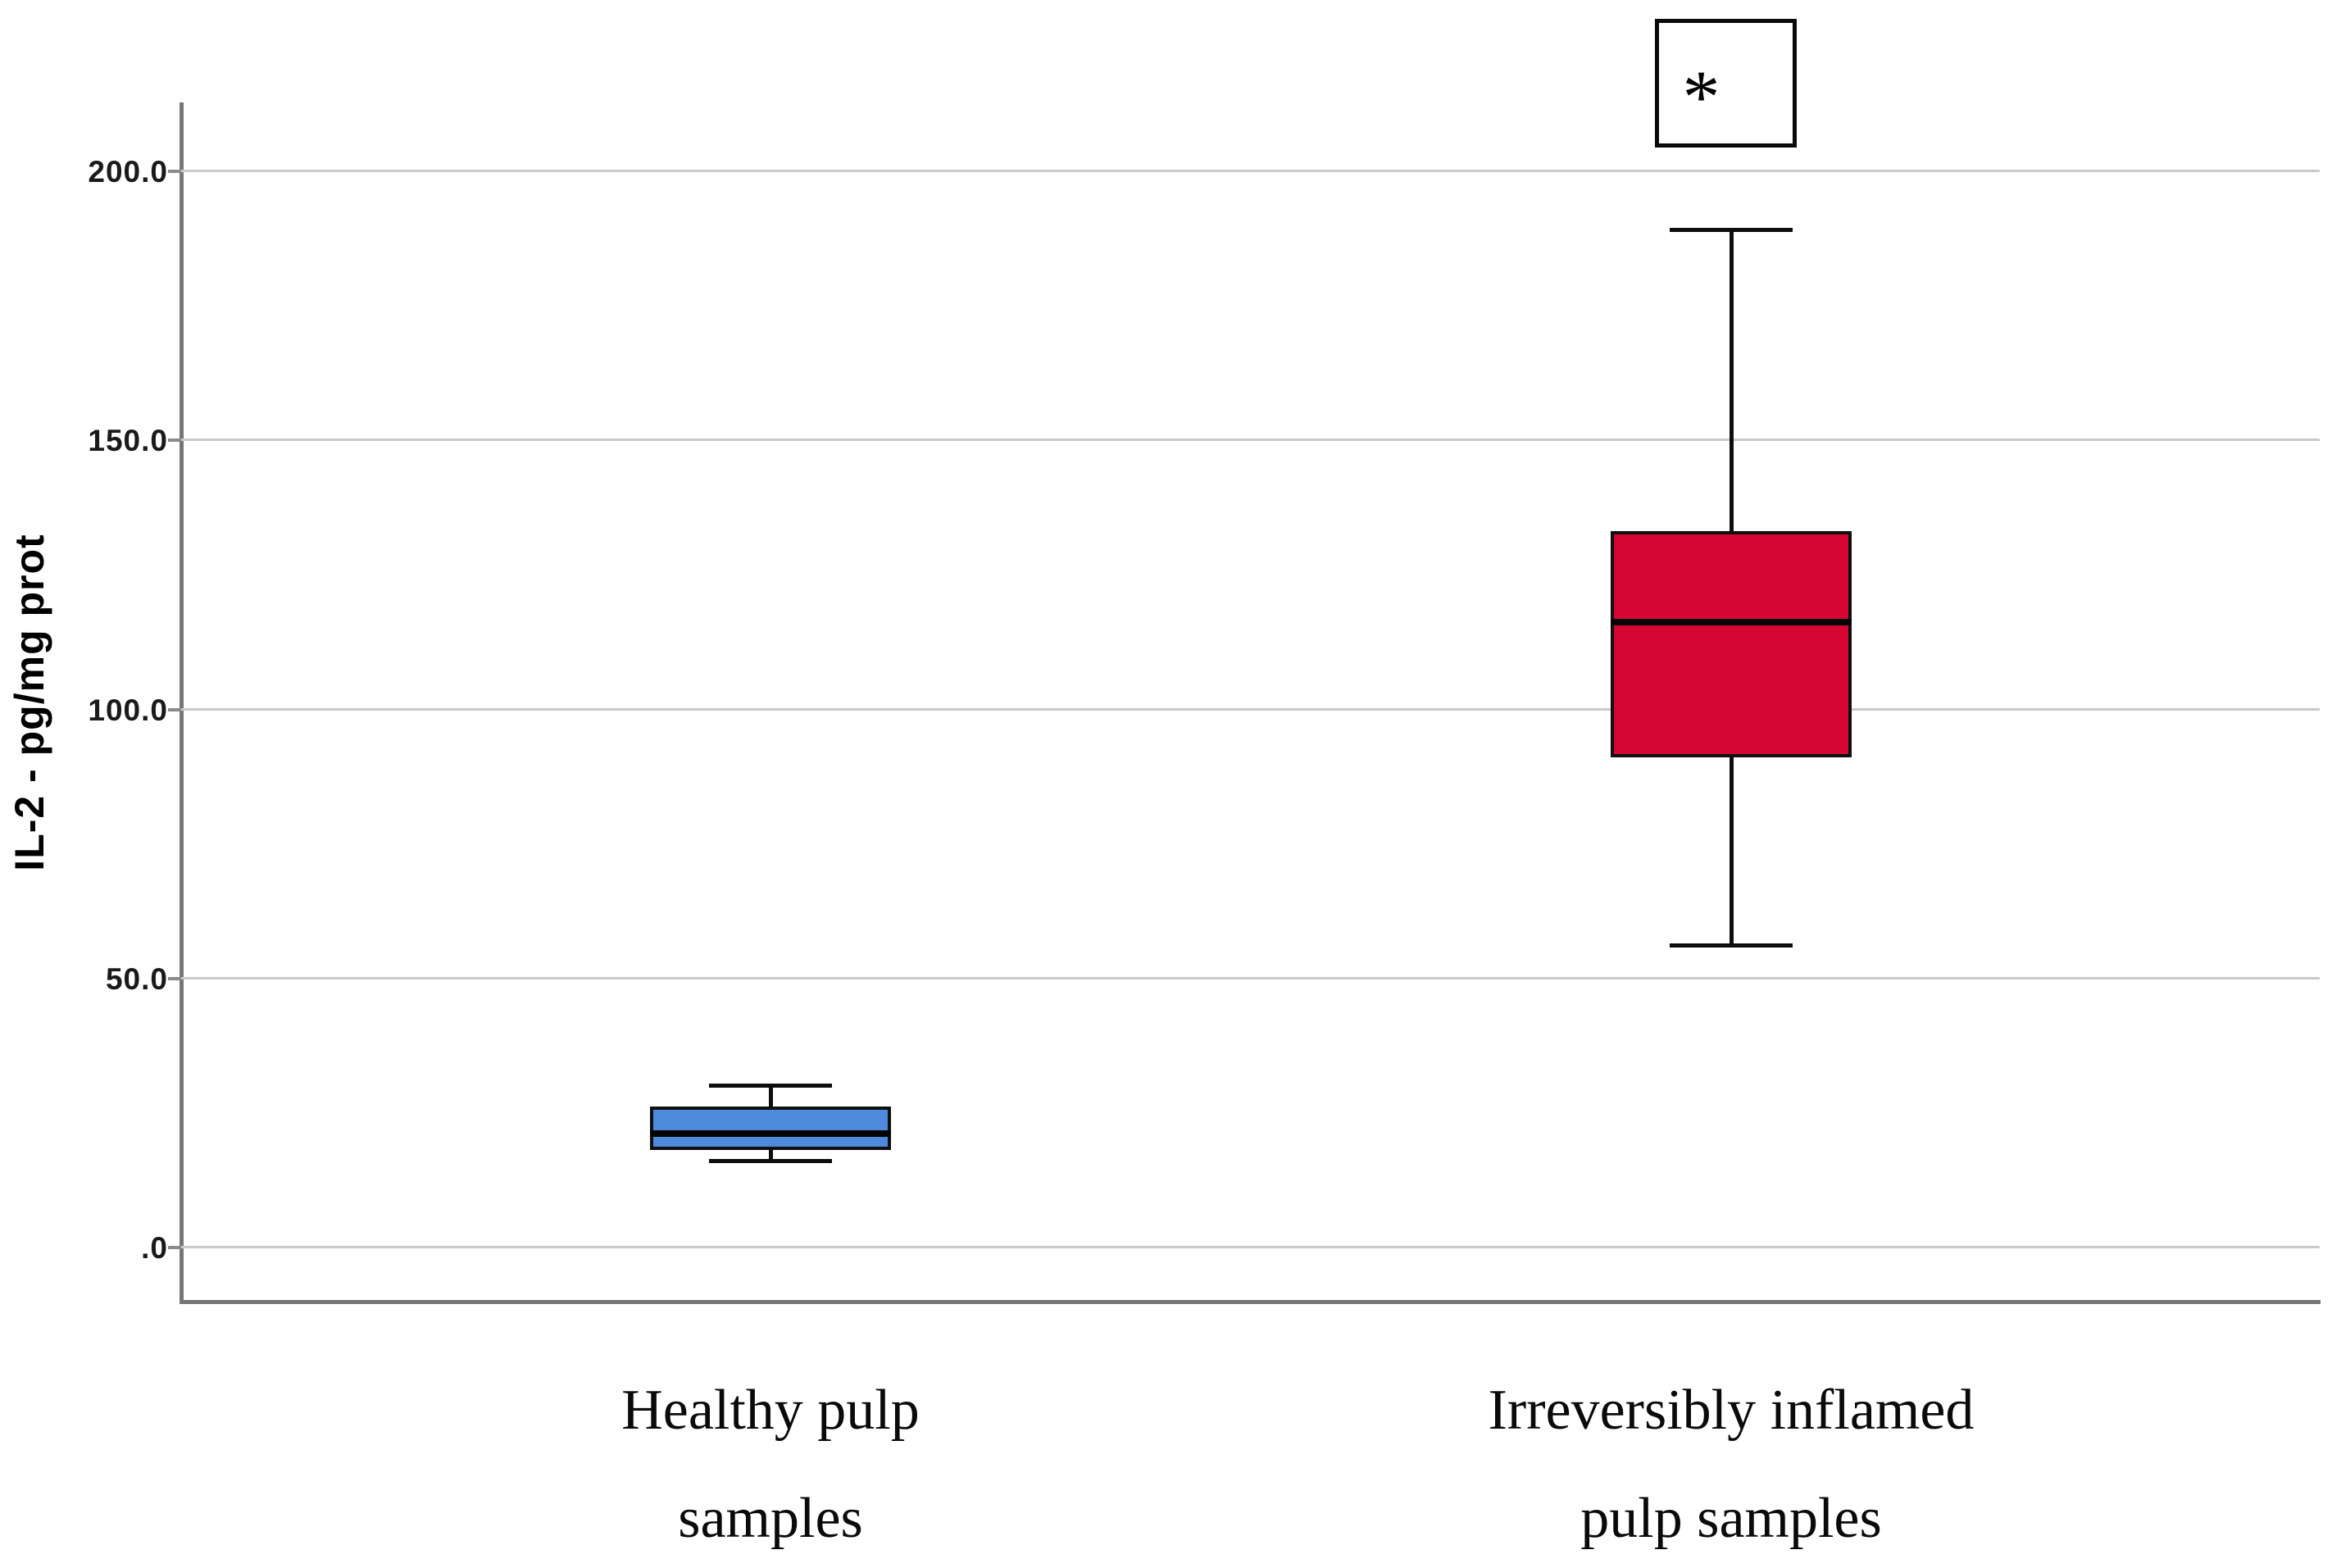 This screenshot has width=2350, height=1568. Describe the element at coordinates (128, 440) in the screenshot. I see `y-tick-label: 150.0` at that location.